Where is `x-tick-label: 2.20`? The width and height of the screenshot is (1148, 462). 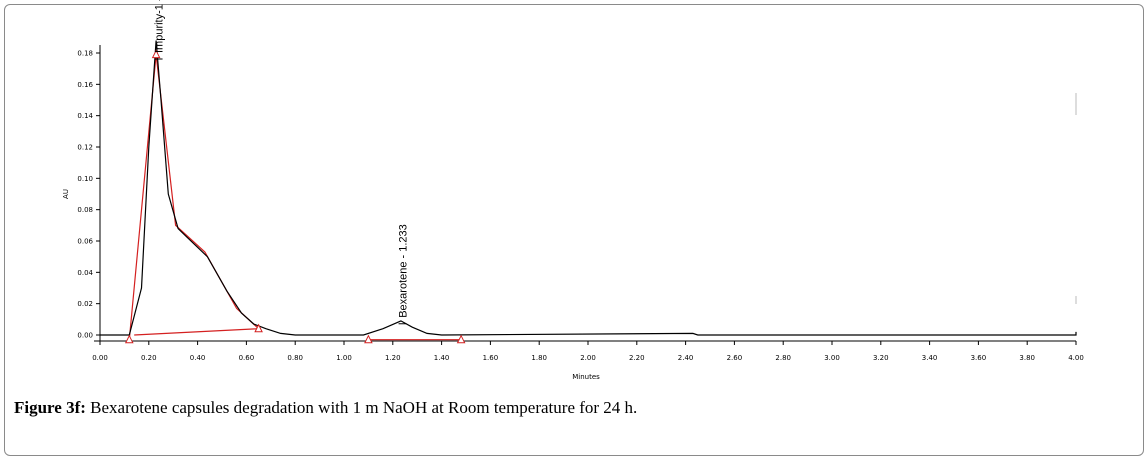
x-tick-label: 2.20 is located at coordinates (637, 358).